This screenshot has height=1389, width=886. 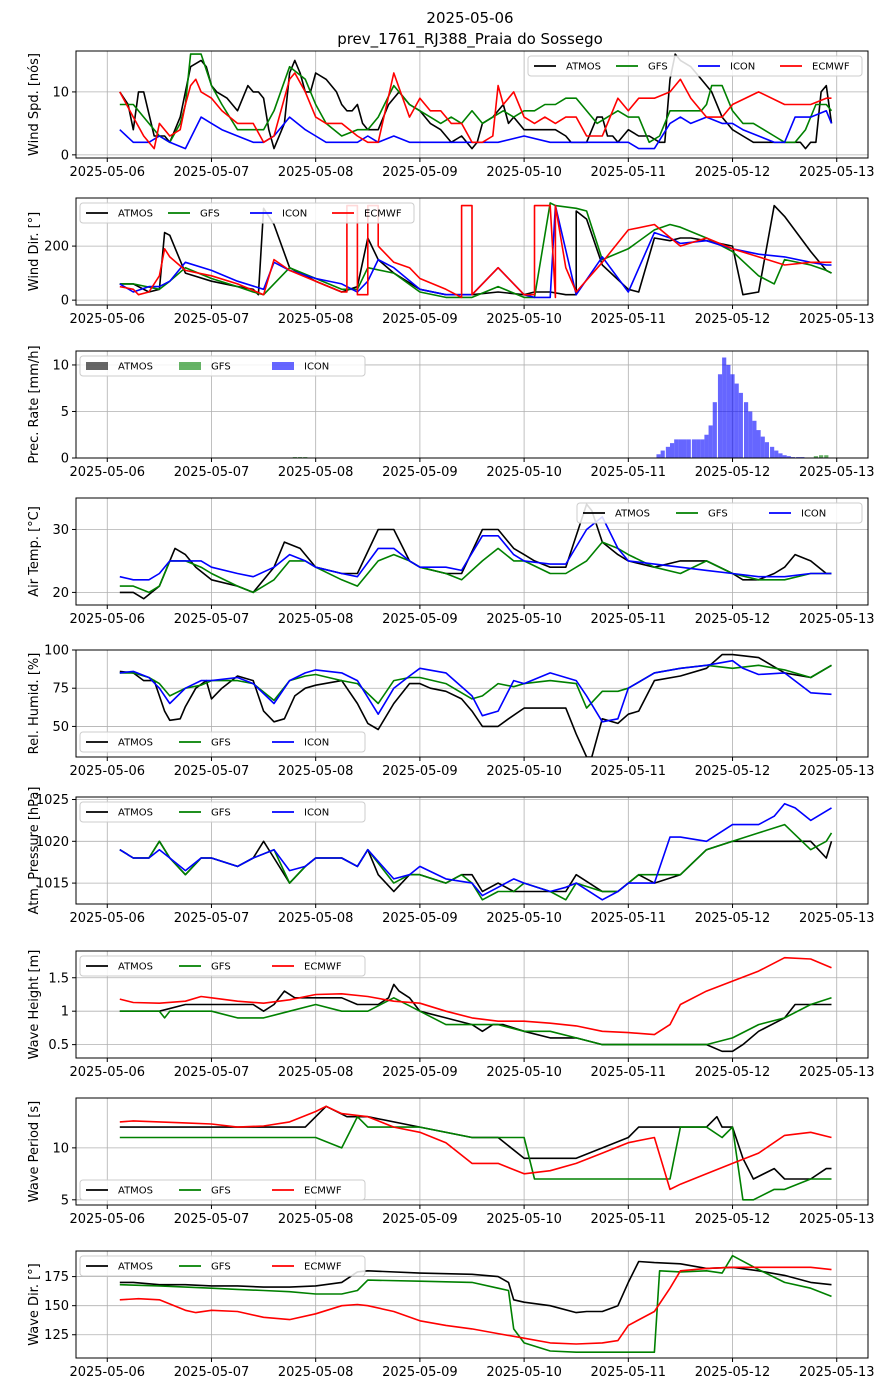 I want to click on y-tick-label: 1025, so click(x=52, y=800).